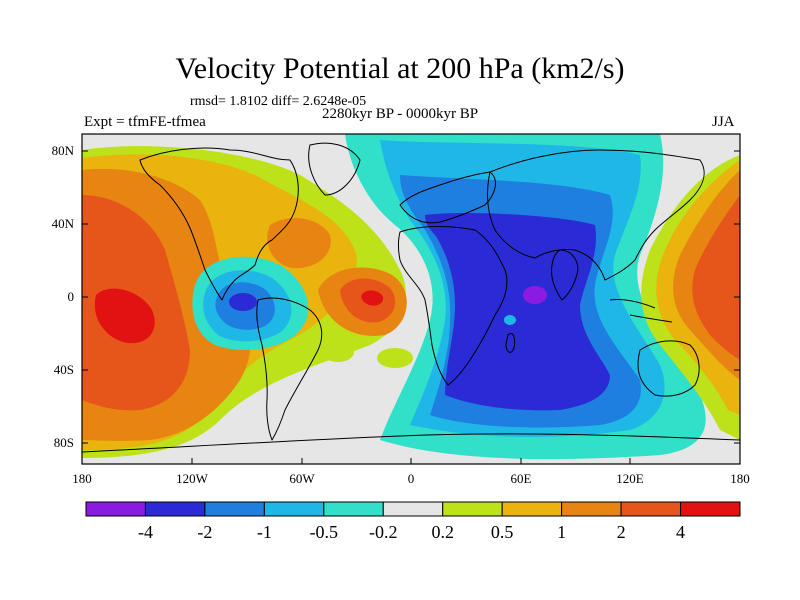  Describe the element at coordinates (62, 150) in the screenshot. I see `lat-label-80n: 80N` at that location.